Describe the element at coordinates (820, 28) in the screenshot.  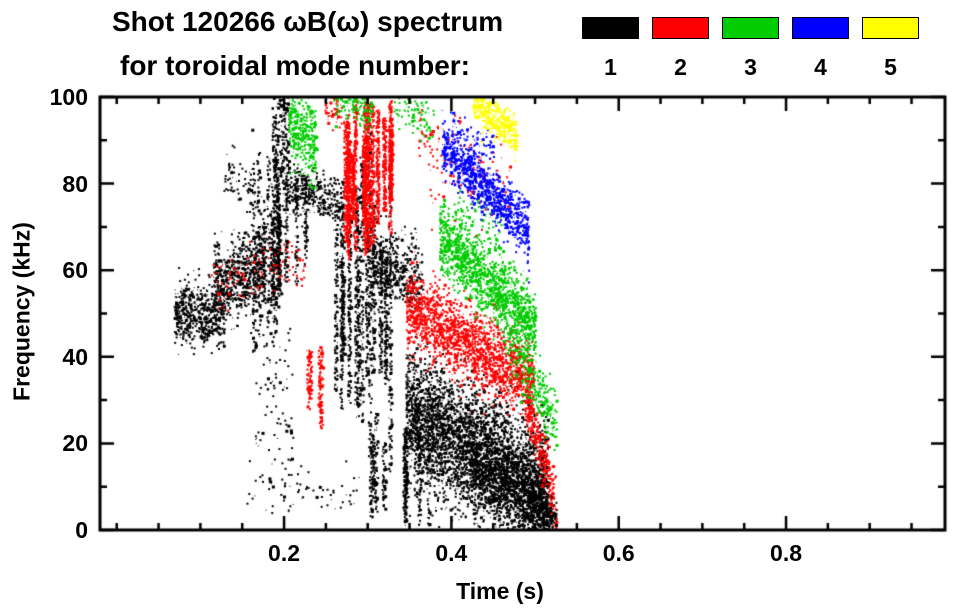
I see `legend-swatch-n4` at that location.